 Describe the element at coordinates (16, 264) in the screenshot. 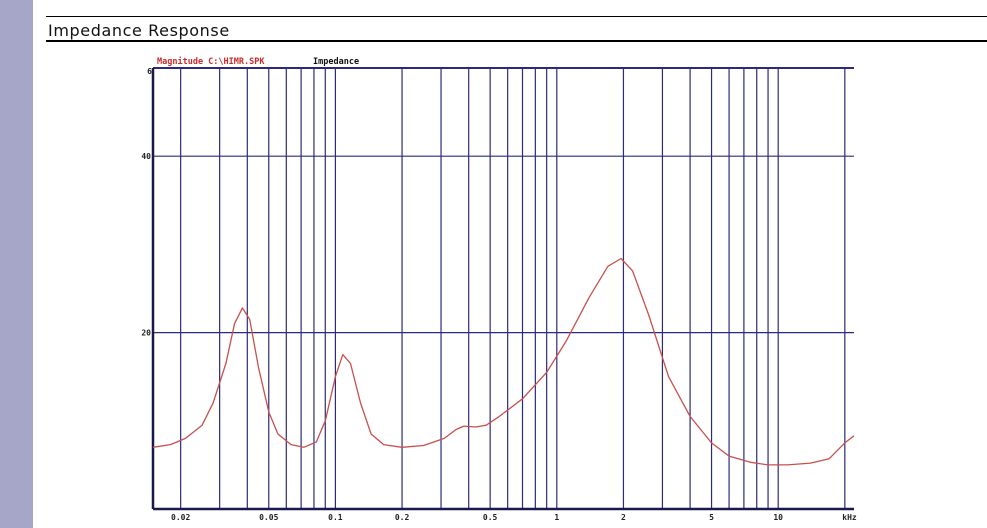

I see `sidebar-strip` at that location.